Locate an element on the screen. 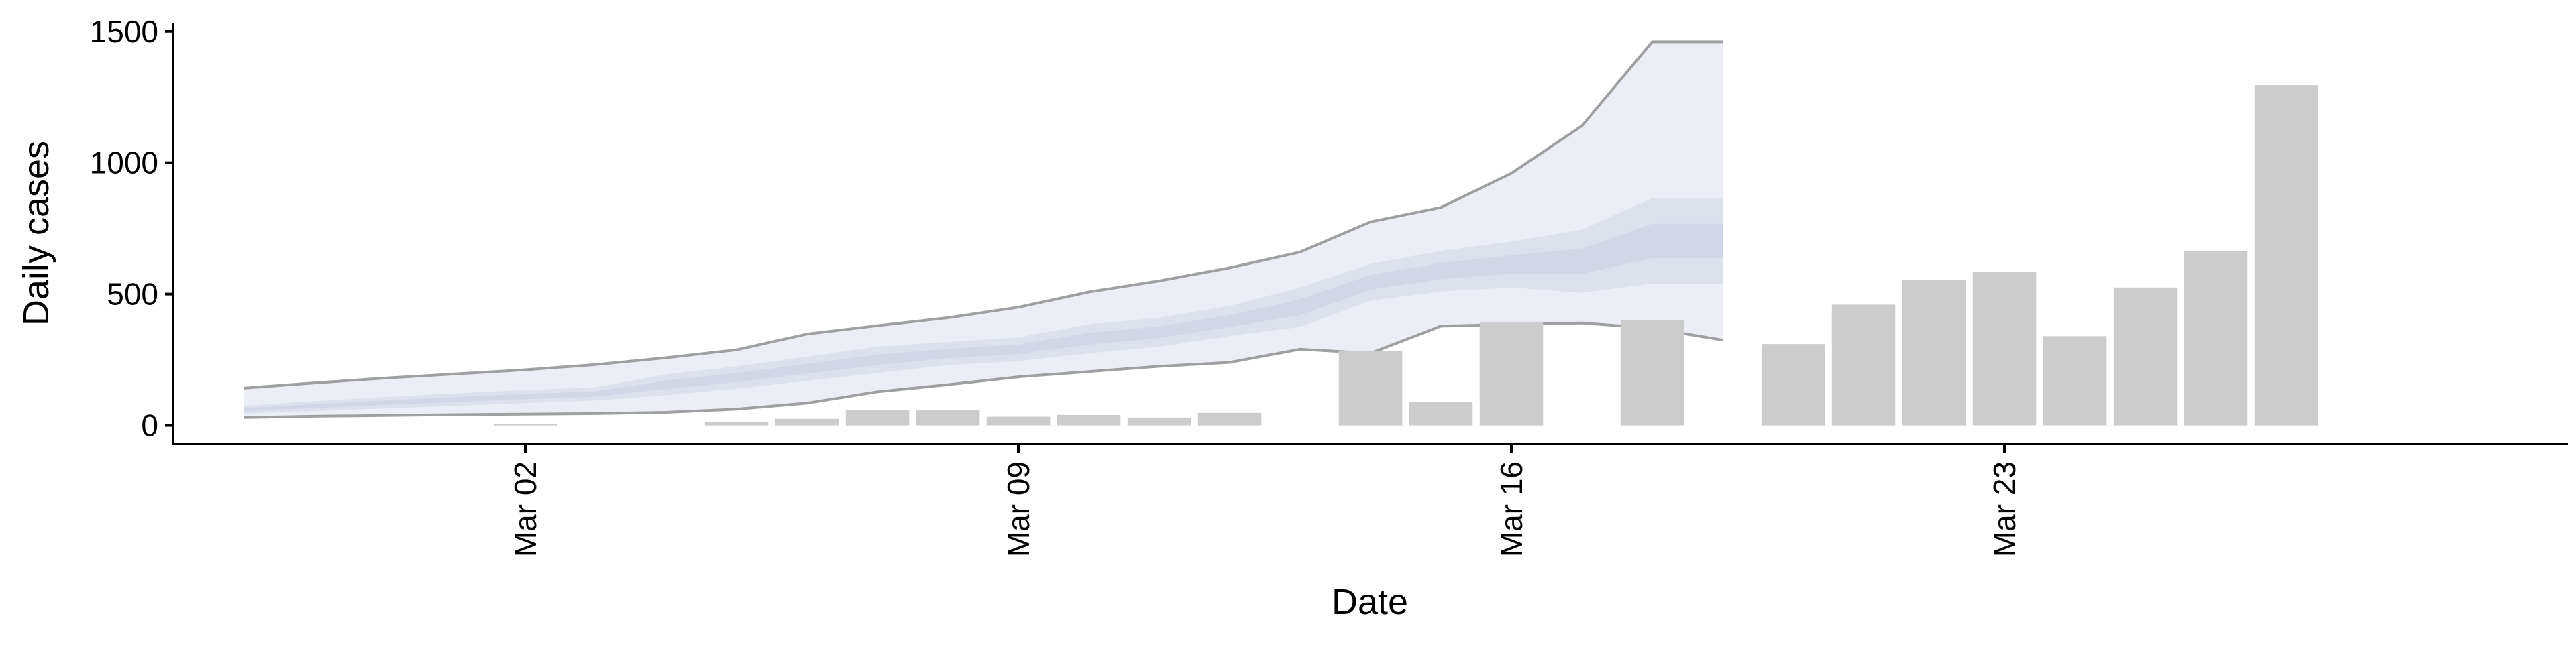 The image size is (2576, 647). x-tick-layer: Mar 02 Mar 09 Mar 16 Mar 23 is located at coordinates (1265, 501).